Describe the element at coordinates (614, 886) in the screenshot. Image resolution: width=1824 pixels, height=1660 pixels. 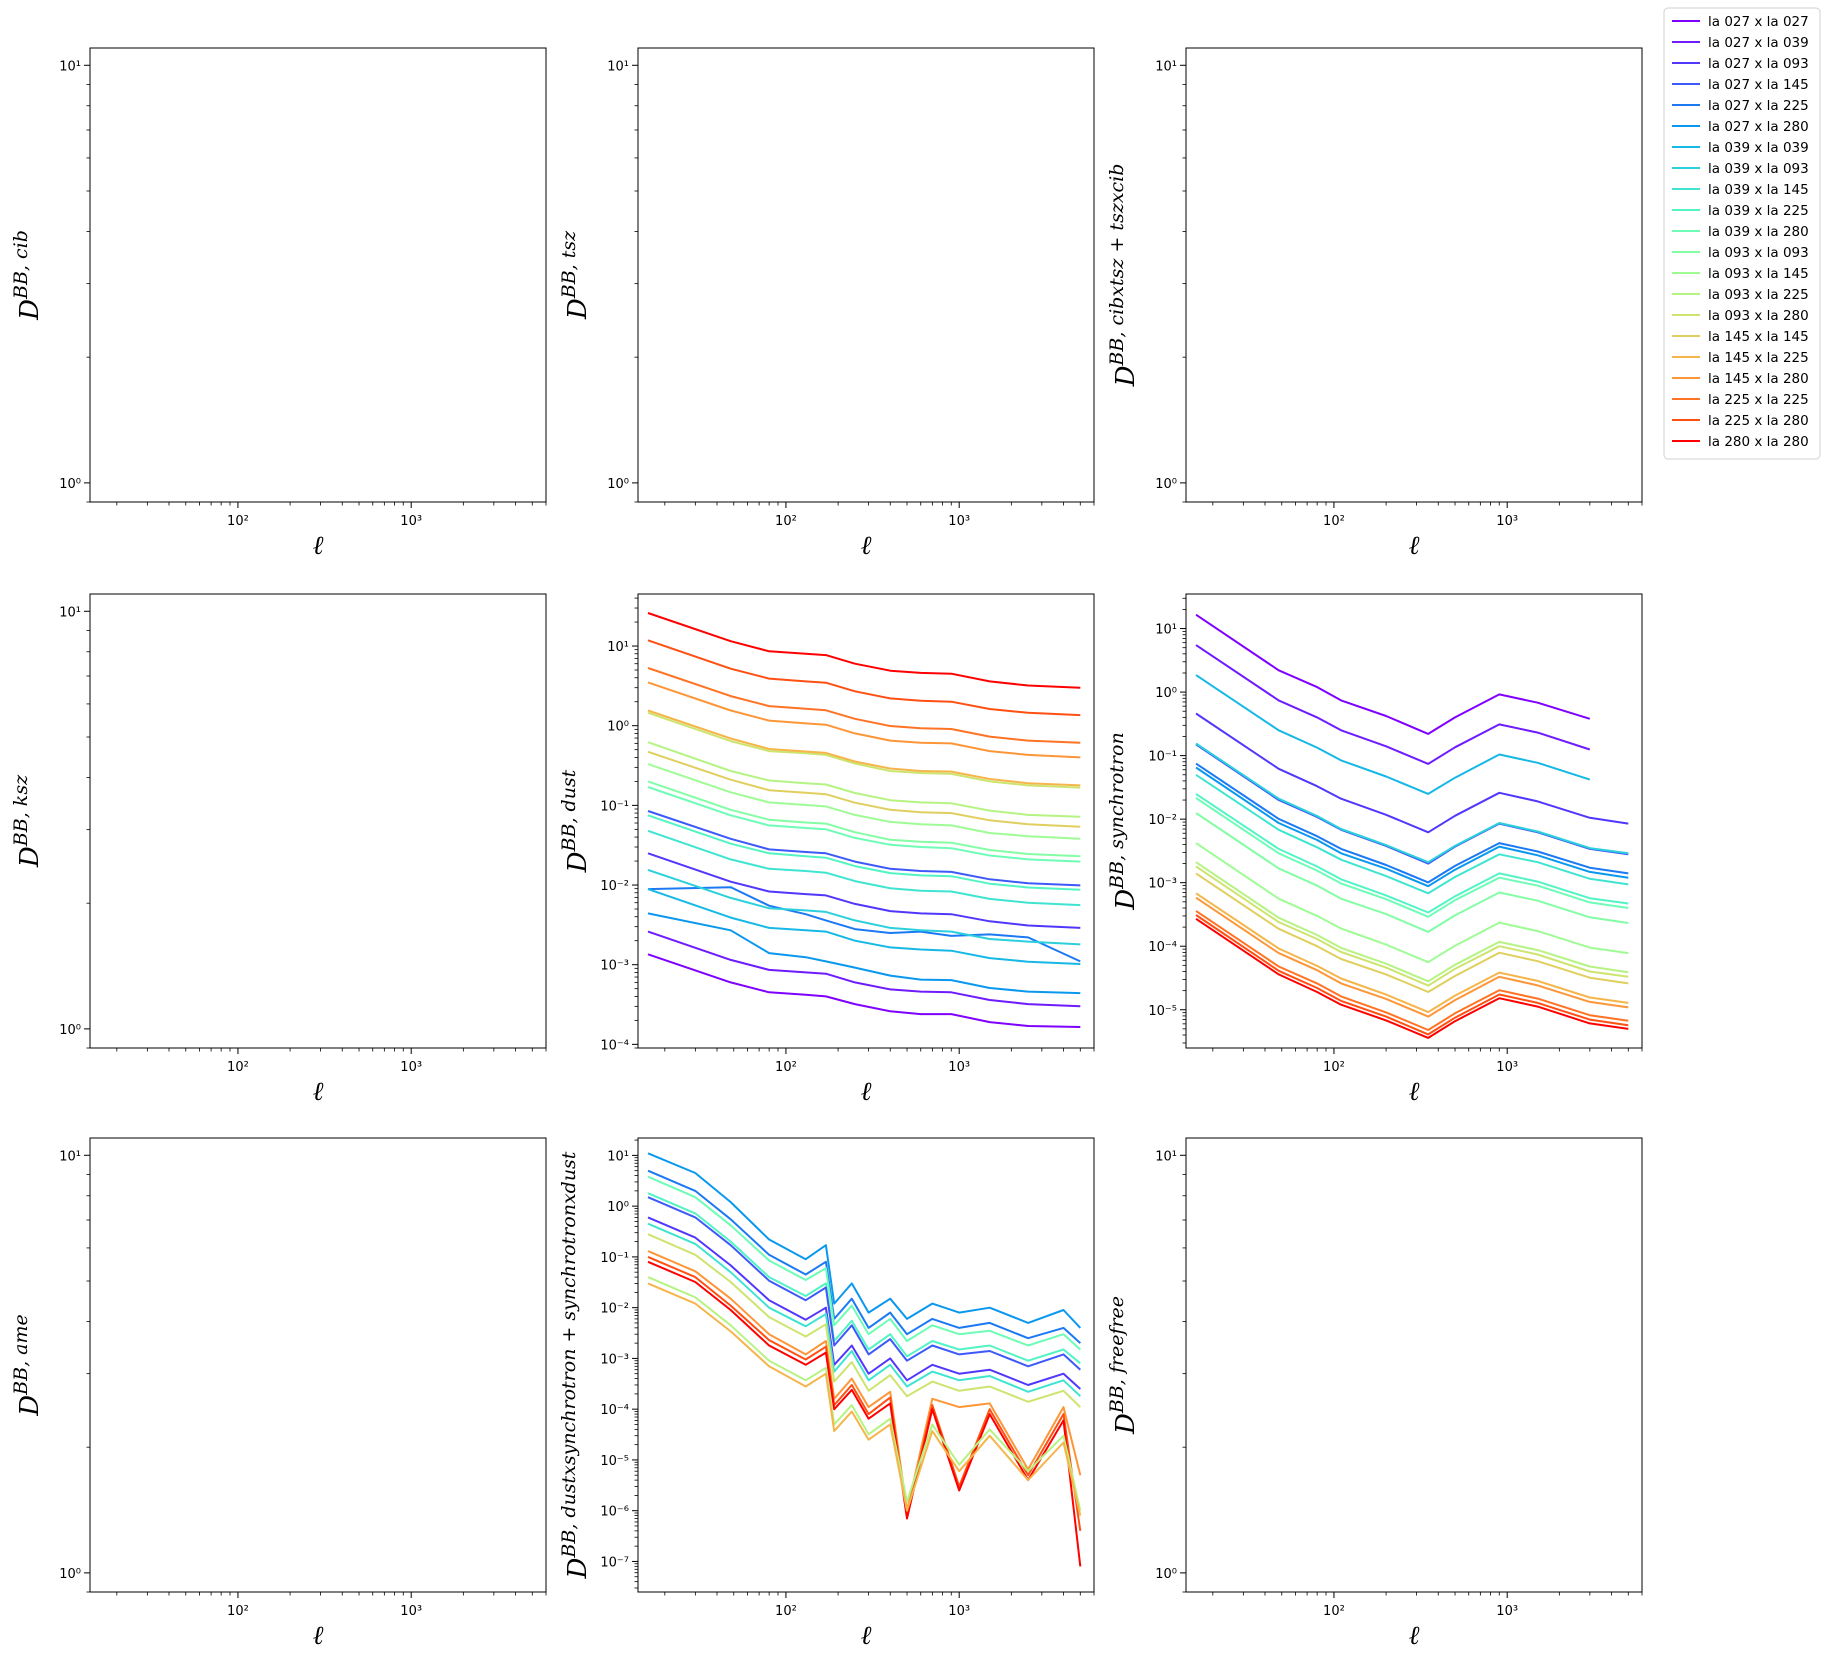
I see `y-tick-label: 10⁻²` at that location.